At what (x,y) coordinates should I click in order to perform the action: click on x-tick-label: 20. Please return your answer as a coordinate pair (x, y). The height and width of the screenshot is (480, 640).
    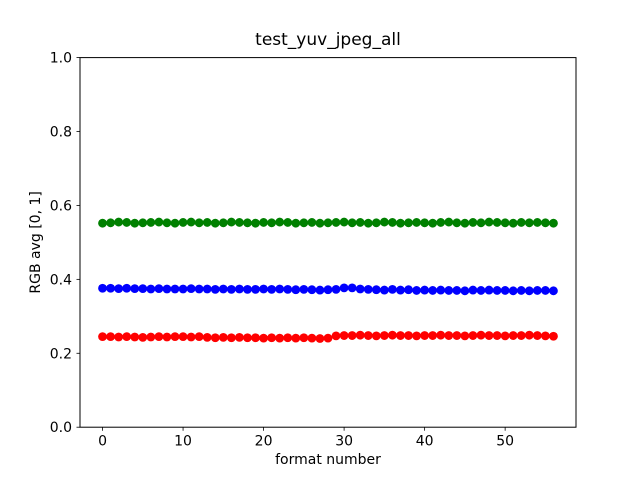
    Looking at the image, I should click on (264, 442).